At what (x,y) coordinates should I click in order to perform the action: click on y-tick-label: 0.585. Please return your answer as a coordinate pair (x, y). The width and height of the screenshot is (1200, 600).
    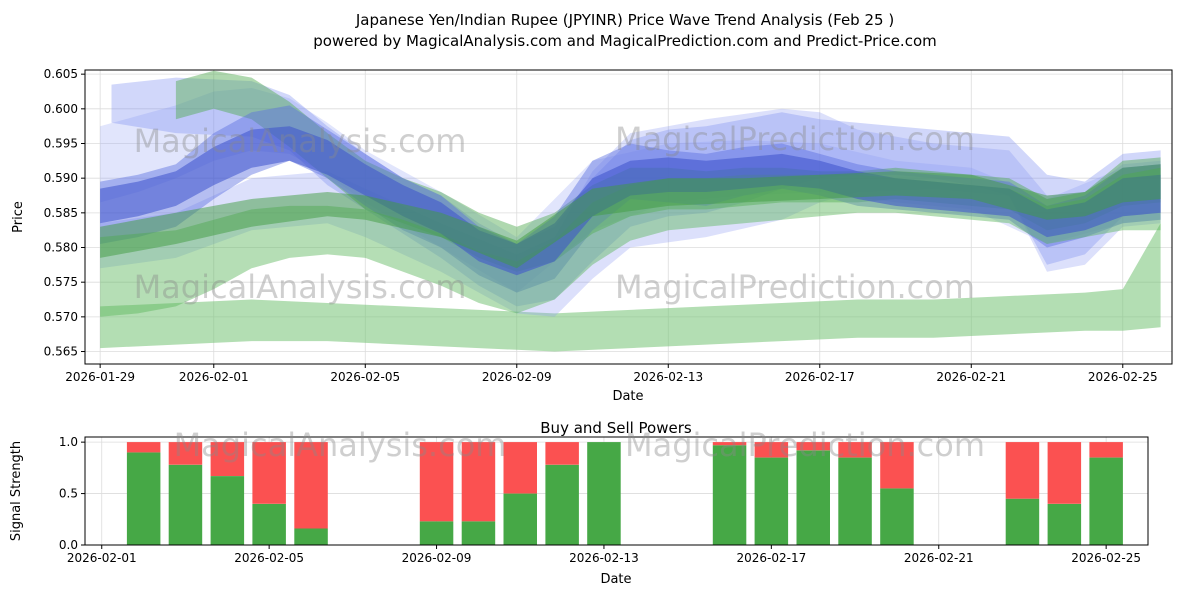
    Looking at the image, I should click on (61, 213).